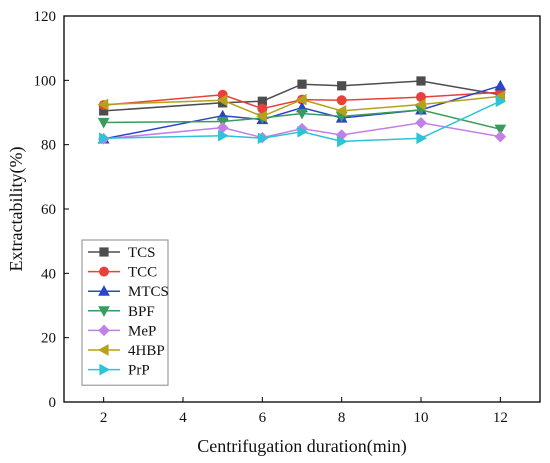 Image resolution: width=550 pixels, height=463 pixels. Describe the element at coordinates (263, 418) in the screenshot. I see `x-tick-label: 6` at that location.